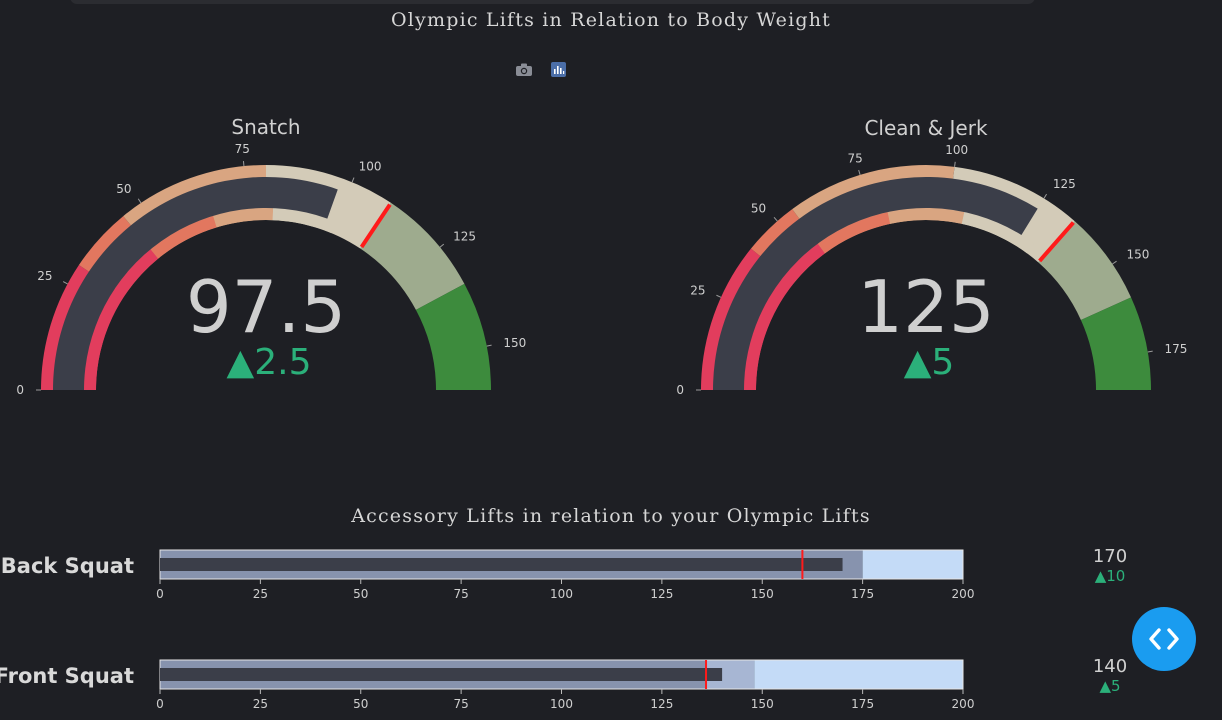 The image size is (1222, 720). What do you see at coordinates (552, 2) in the screenshot?
I see `browser-url-bar` at bounding box center [552, 2].